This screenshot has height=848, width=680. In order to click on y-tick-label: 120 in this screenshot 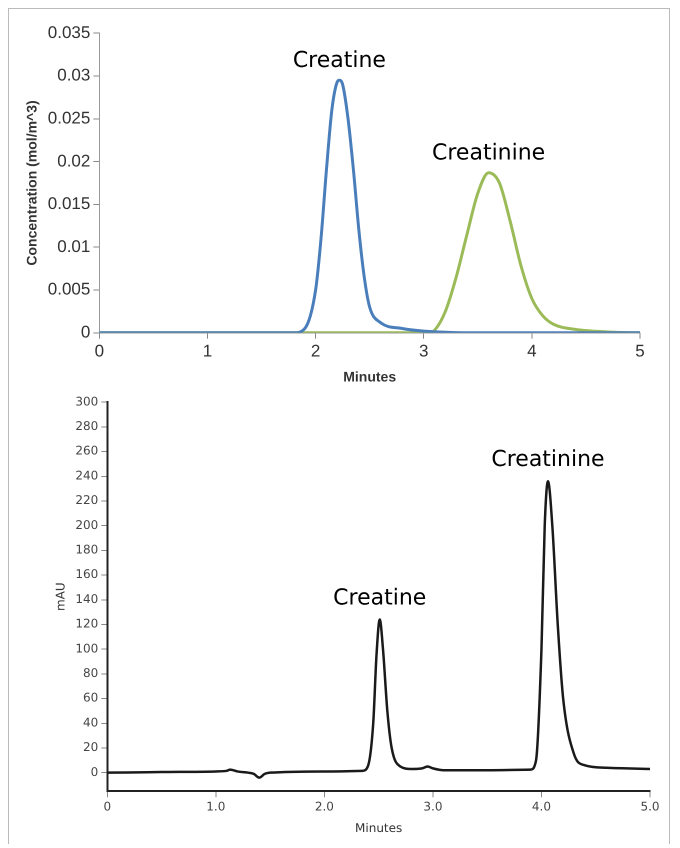, I will do `click(86, 623)`.